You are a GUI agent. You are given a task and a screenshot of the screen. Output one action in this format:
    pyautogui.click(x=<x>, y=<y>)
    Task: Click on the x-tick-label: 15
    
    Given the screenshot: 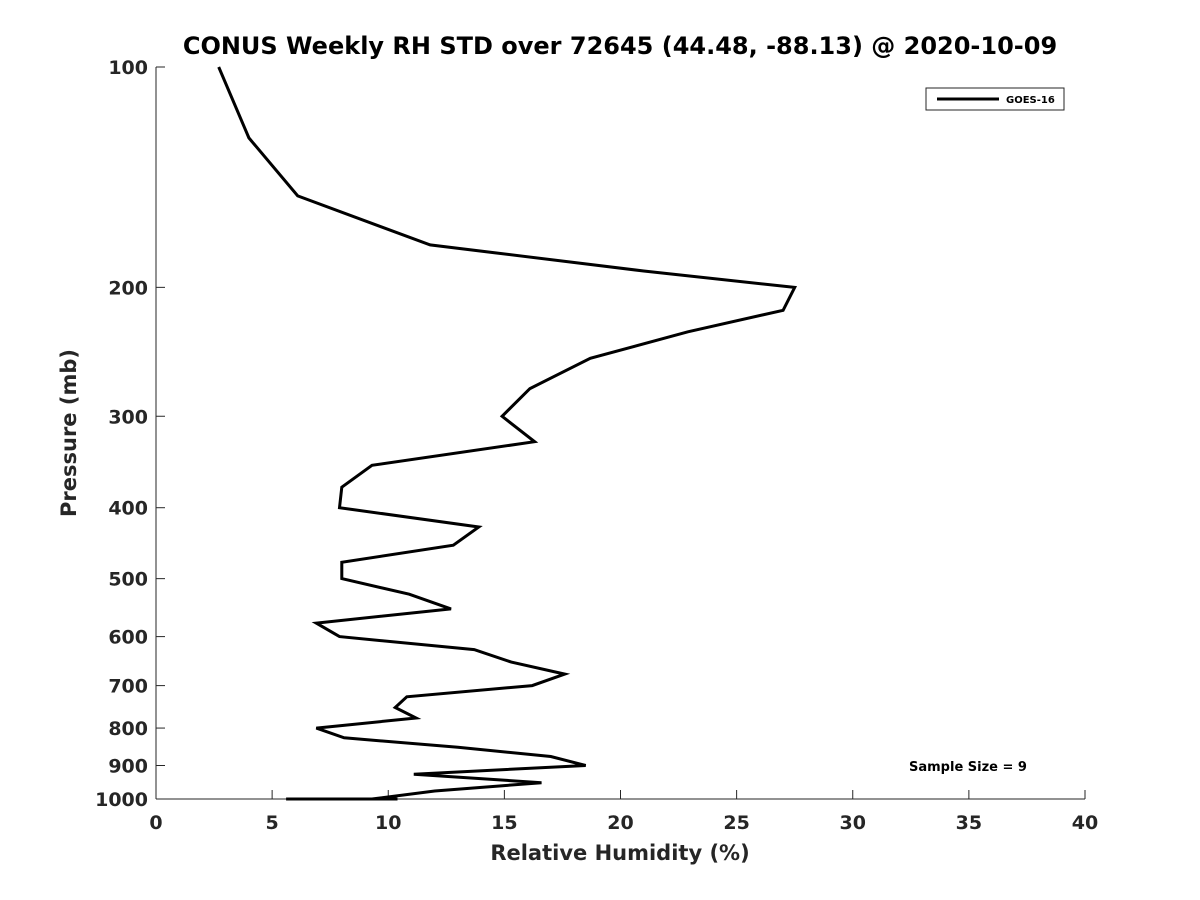 What is the action you would take?
    pyautogui.click(x=504, y=823)
    